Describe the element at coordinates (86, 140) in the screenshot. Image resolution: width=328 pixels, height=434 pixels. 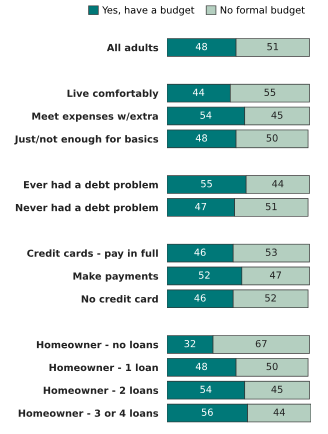
I see `y-tick-label: Just/not enough for basics` at that location.